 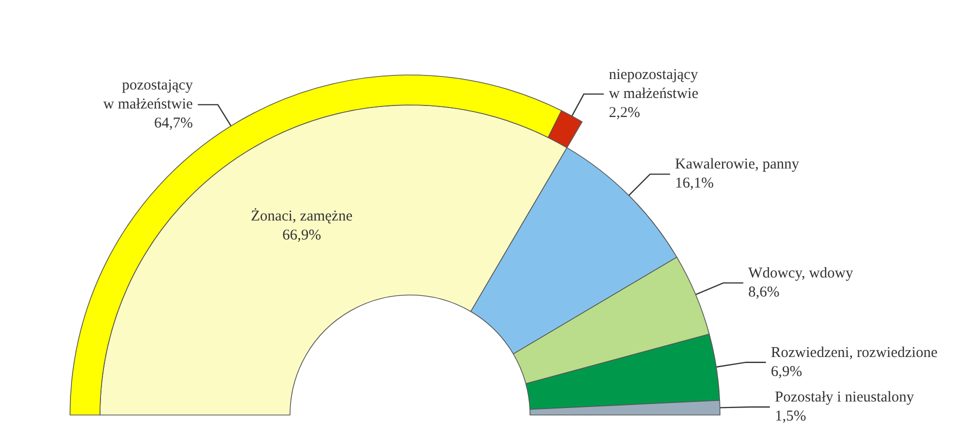 What do you see at coordinates (301, 215) in the screenshot?
I see `slice-label: Żonaci, zamężne` at bounding box center [301, 215].